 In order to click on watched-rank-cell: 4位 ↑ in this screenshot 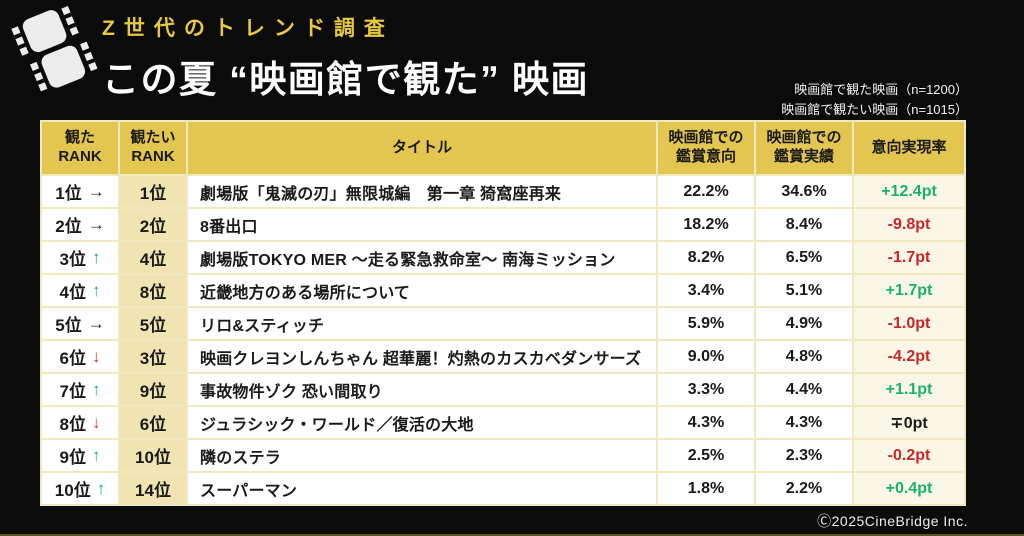, I will do `click(80, 290)`.